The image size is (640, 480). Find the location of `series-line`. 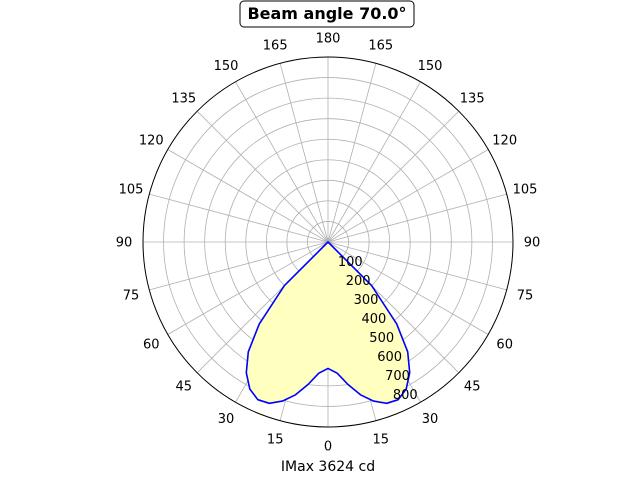

series-line is located at coordinates (328, 323).